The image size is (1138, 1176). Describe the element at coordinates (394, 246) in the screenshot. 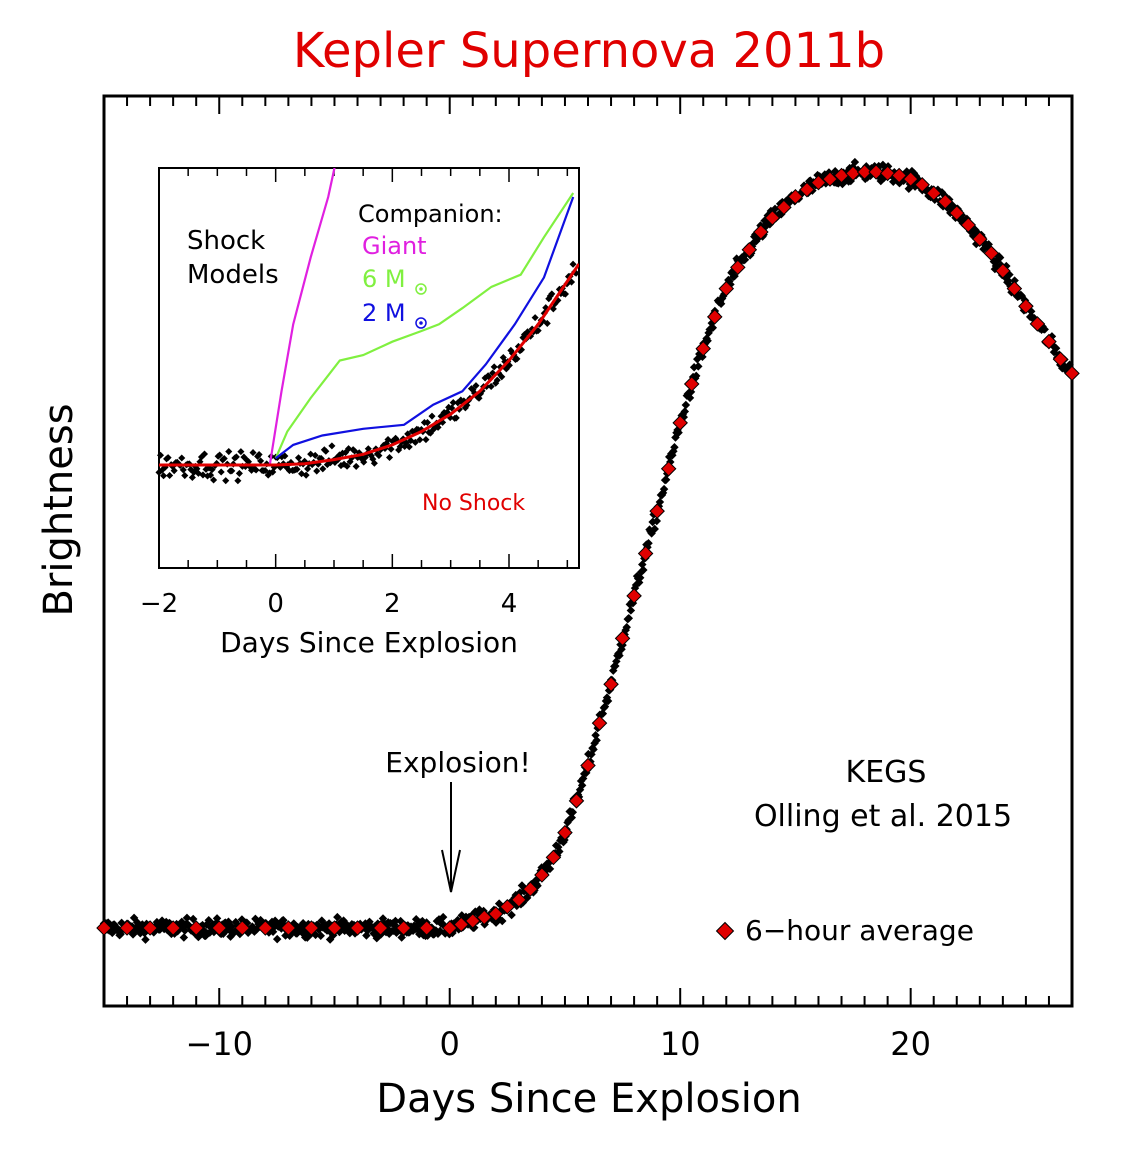

I see `inset-giant-label: Giant` at that location.